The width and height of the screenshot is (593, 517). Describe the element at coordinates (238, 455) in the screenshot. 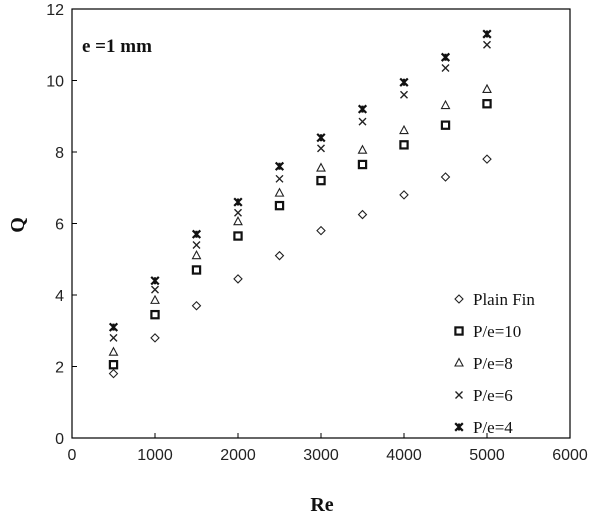

I see `x-tick-label: 2000` at that location.